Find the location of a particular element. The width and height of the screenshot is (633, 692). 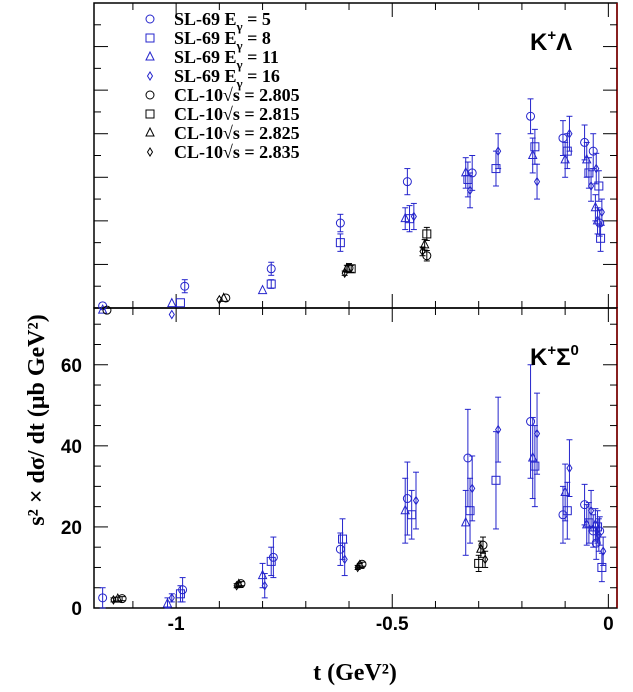

panel-label-after-sup: 0 is located at coordinates (575, 350).